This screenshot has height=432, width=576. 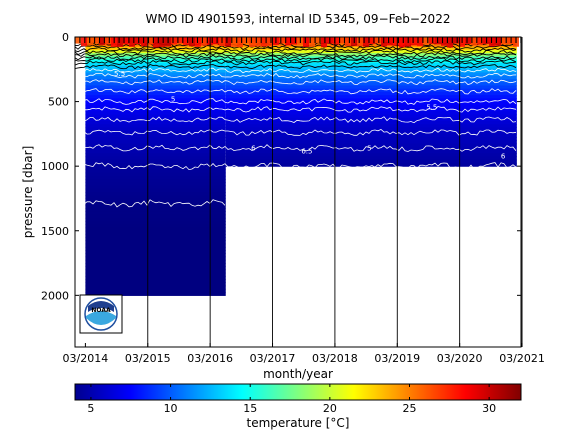 What do you see at coordinates (306, 151) in the screenshot?
I see `contour-label: 6.5` at bounding box center [306, 151].